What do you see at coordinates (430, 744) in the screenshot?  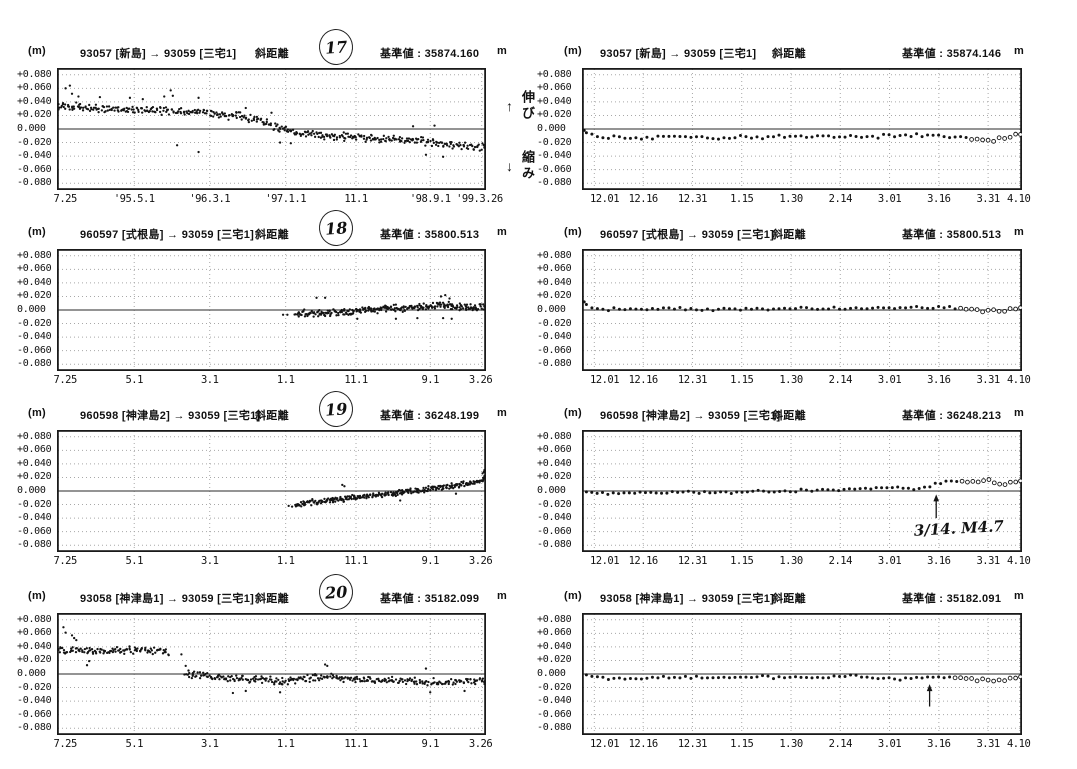 I see `x-tick-label: 9.1` at bounding box center [430, 744].